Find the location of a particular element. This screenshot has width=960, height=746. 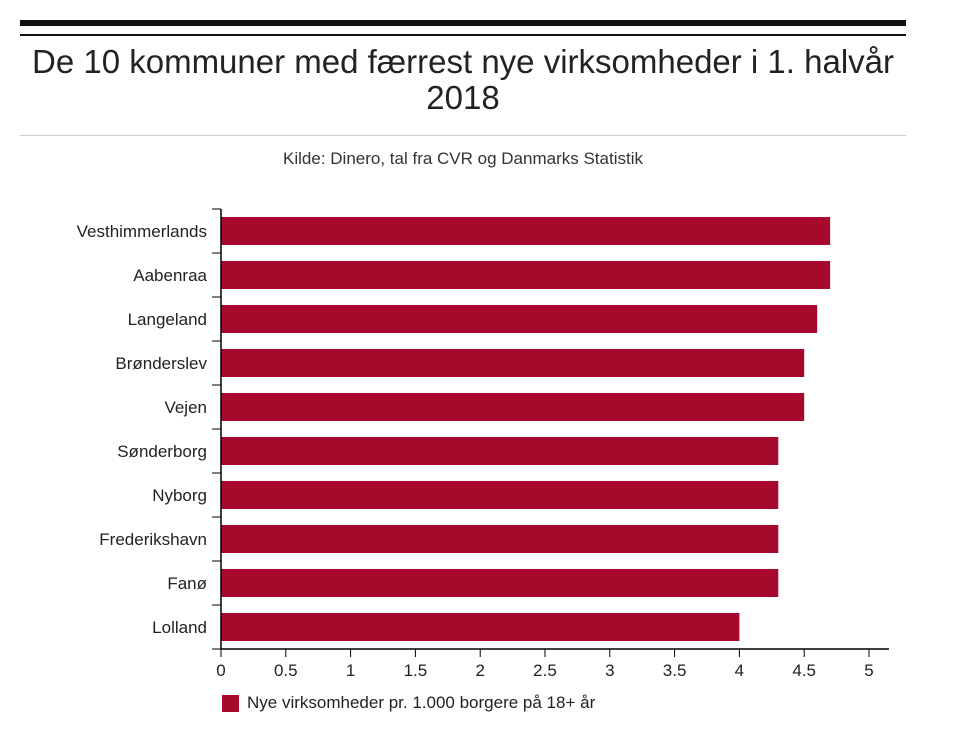

x-tick-label: 4.5 is located at coordinates (804, 670).